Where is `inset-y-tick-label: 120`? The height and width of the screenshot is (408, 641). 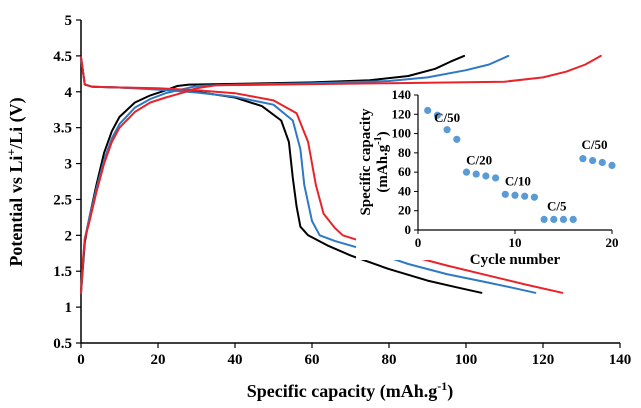 inset-y-tick-label: 120 is located at coordinates (402, 113).